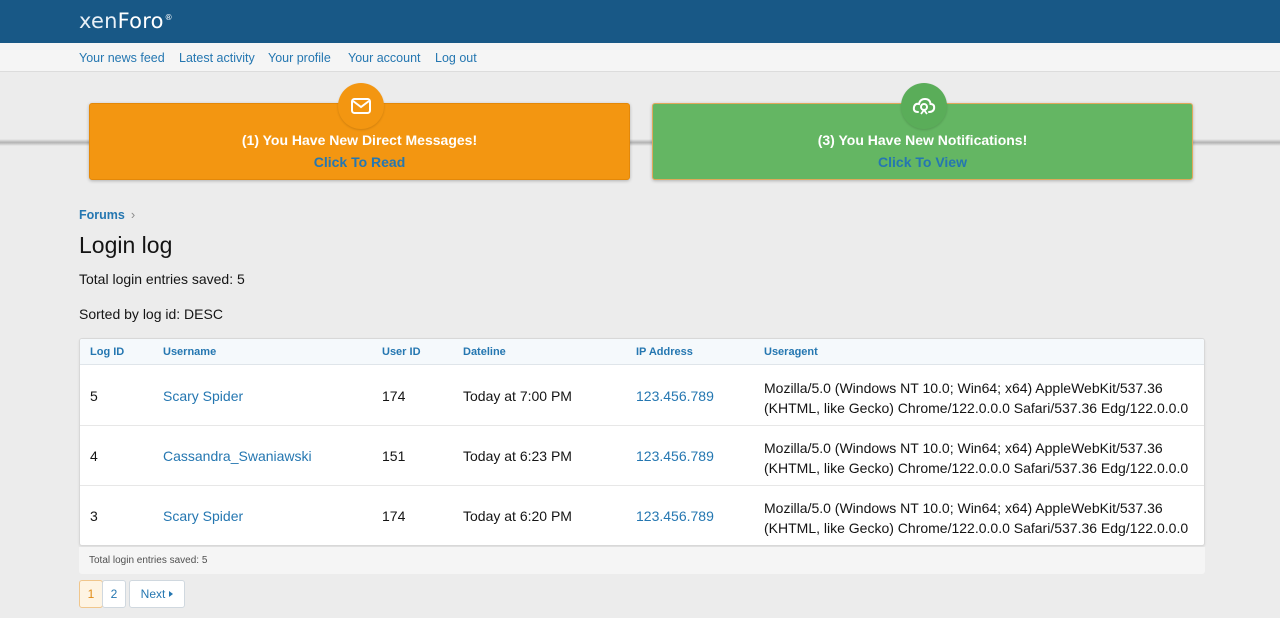  Describe the element at coordinates (299, 58) in the screenshot. I see `nav-your-profile: Your profile` at that location.